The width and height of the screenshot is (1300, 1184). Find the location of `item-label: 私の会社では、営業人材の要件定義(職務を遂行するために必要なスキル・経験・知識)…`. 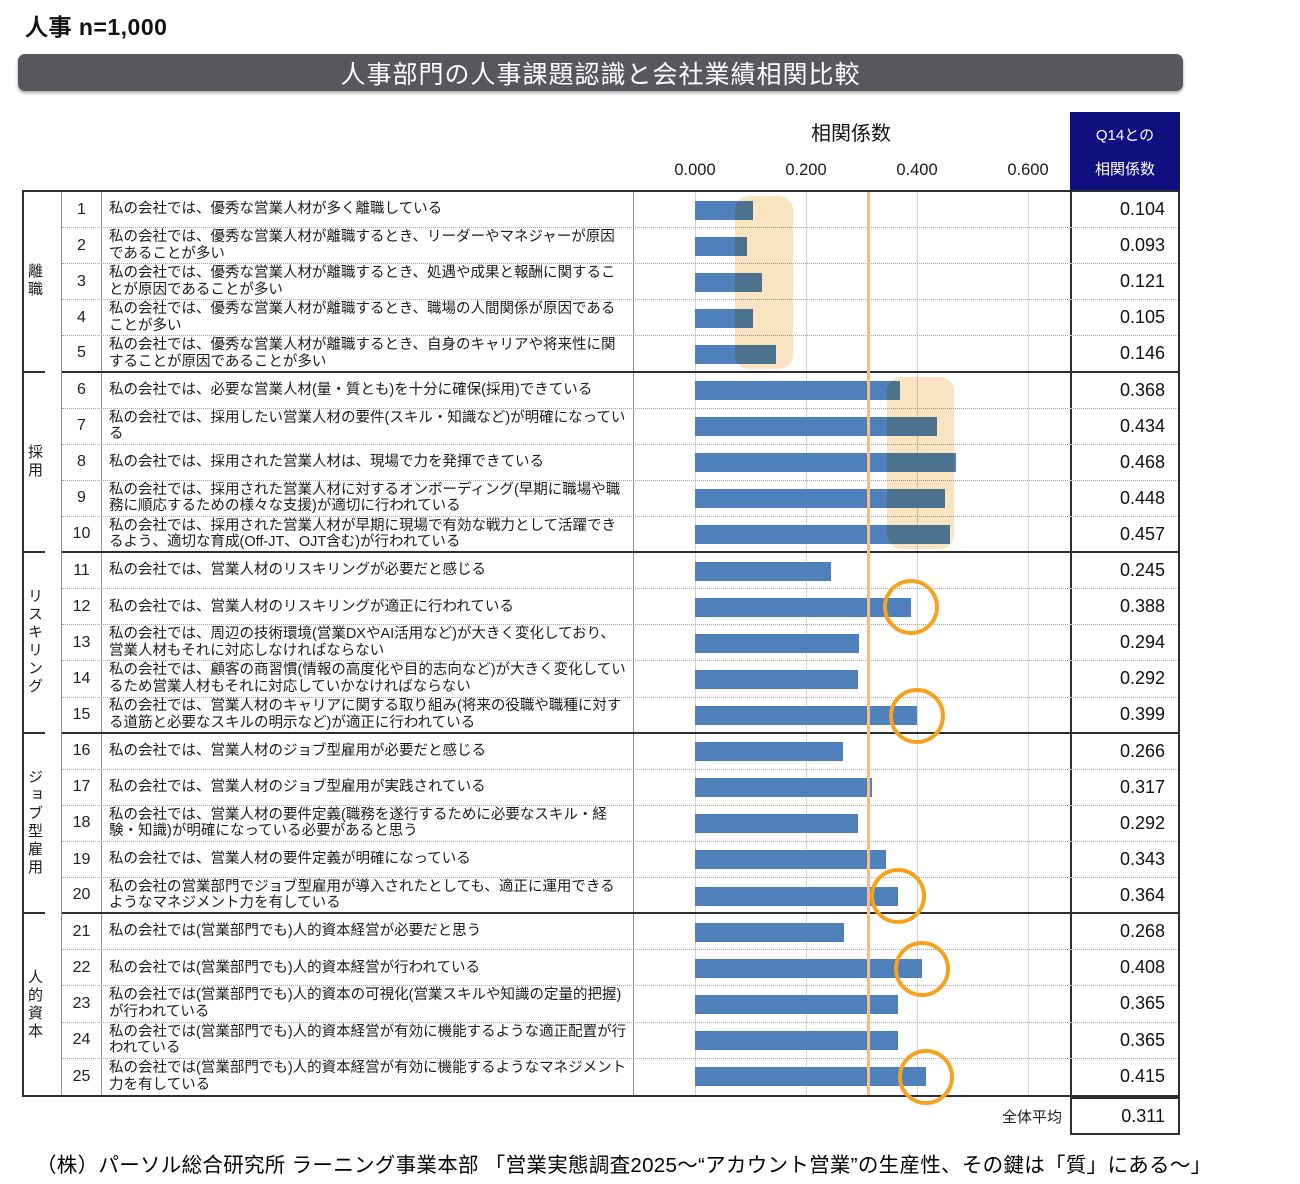

item-label: 私の会社では、営業人材の要件定義(職務を遂行するために必要なスキル・経験・知識)… is located at coordinates (368, 823).